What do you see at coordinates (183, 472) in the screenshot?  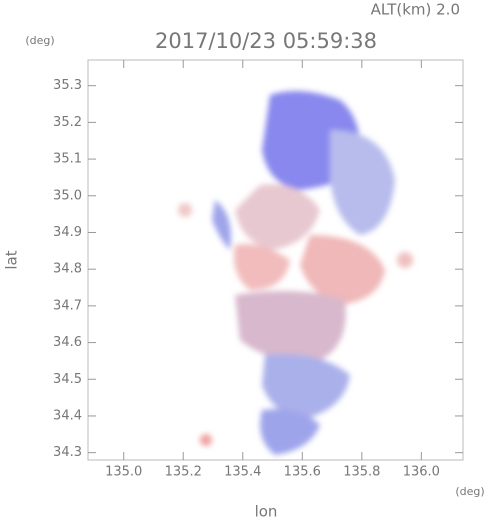 I see `x-tick-label: 135.2` at bounding box center [183, 472].